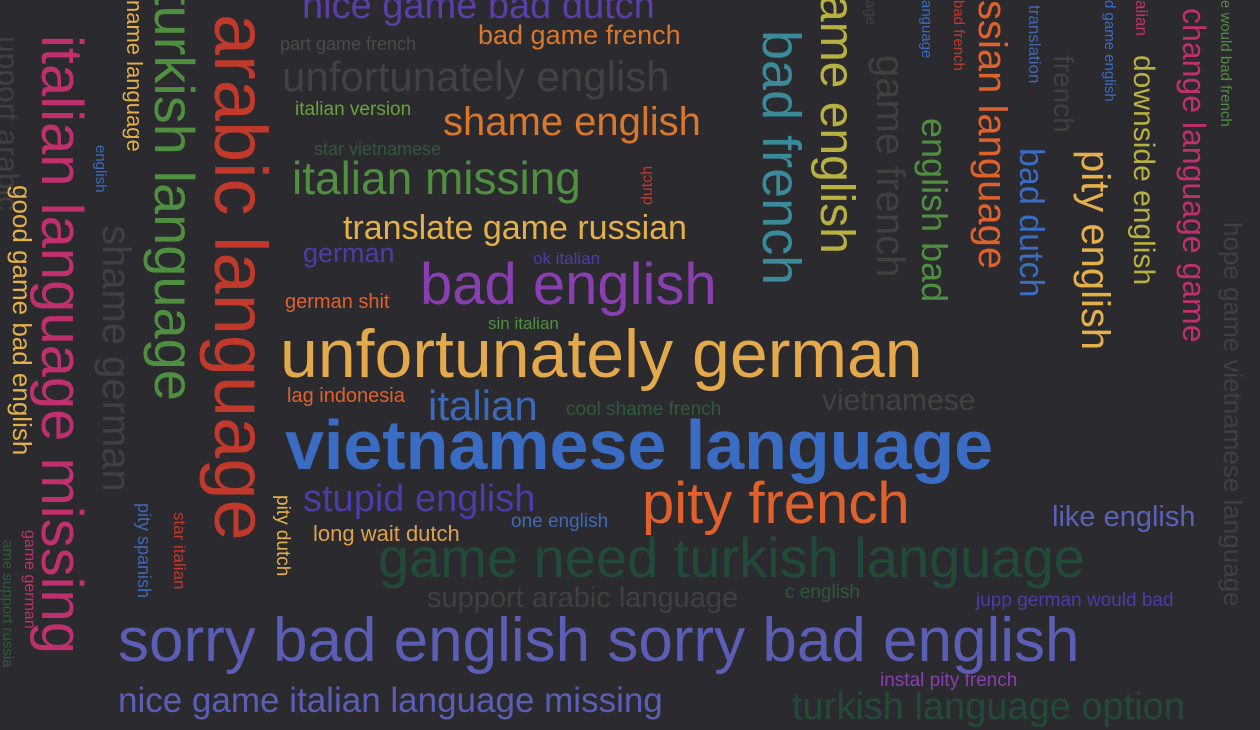 This screenshot has height=730, width=1260. Describe the element at coordinates (1143, 170) in the screenshot. I see `word: downside english` at that location.